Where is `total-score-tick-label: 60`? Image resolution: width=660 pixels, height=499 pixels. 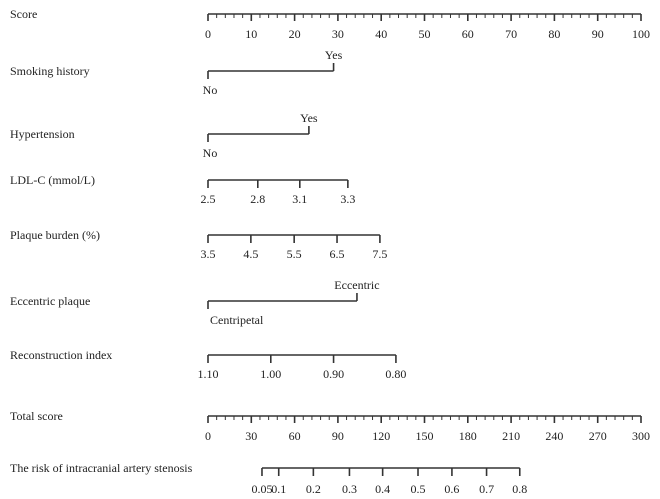 total-score-tick-label: 60 is located at coordinates (295, 436).